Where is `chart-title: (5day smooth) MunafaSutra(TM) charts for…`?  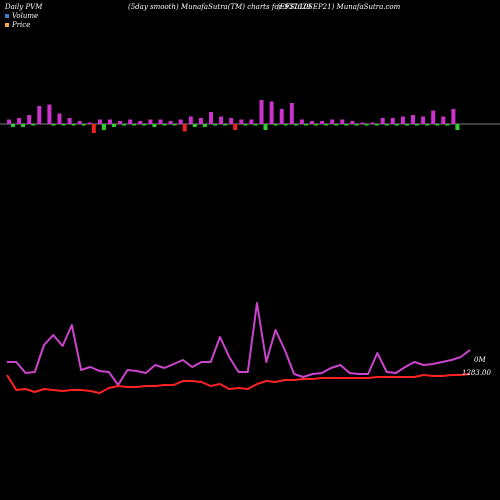
chart-title: (5day smooth) MunafaSutra(TM) charts for… is located at coordinates (219, 7).